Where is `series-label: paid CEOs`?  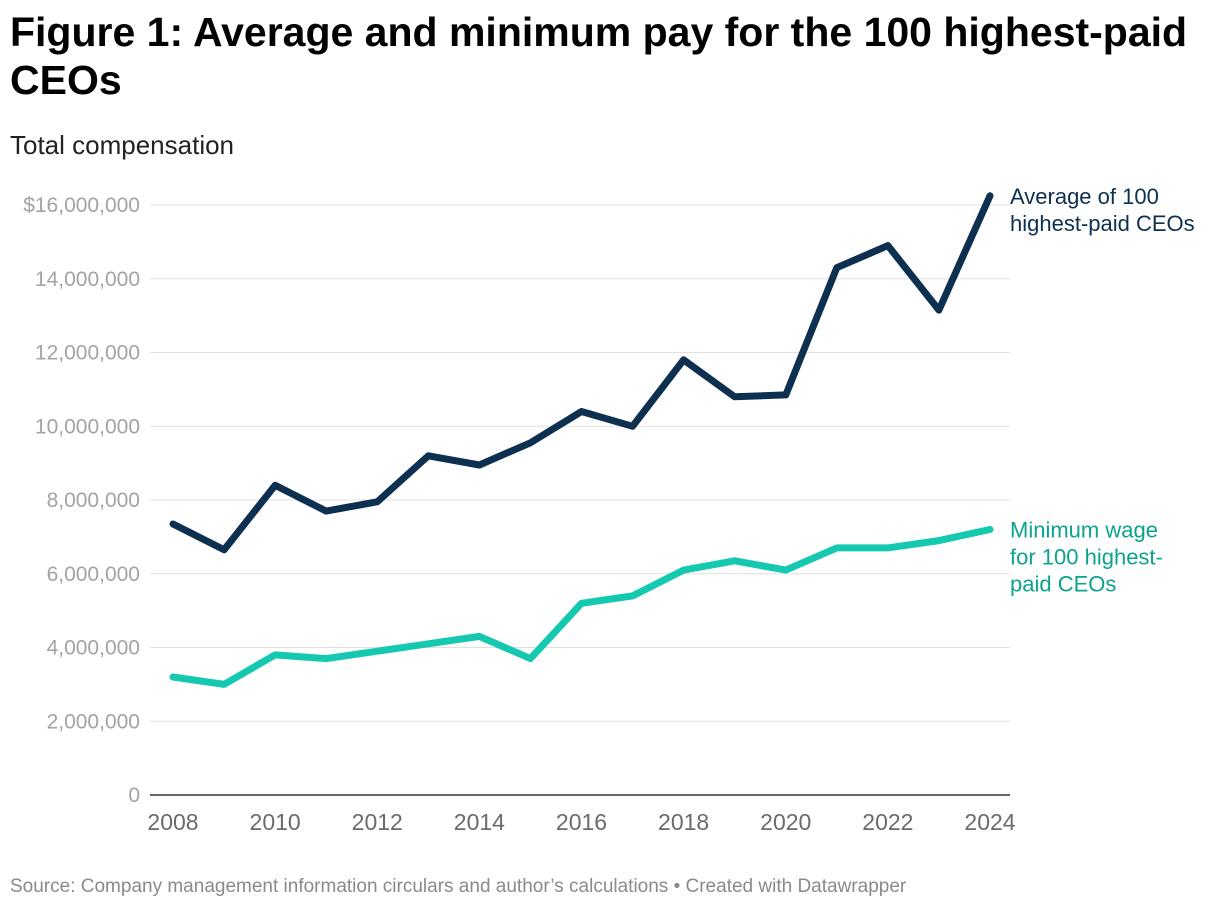 series-label: paid CEOs is located at coordinates (1063, 584).